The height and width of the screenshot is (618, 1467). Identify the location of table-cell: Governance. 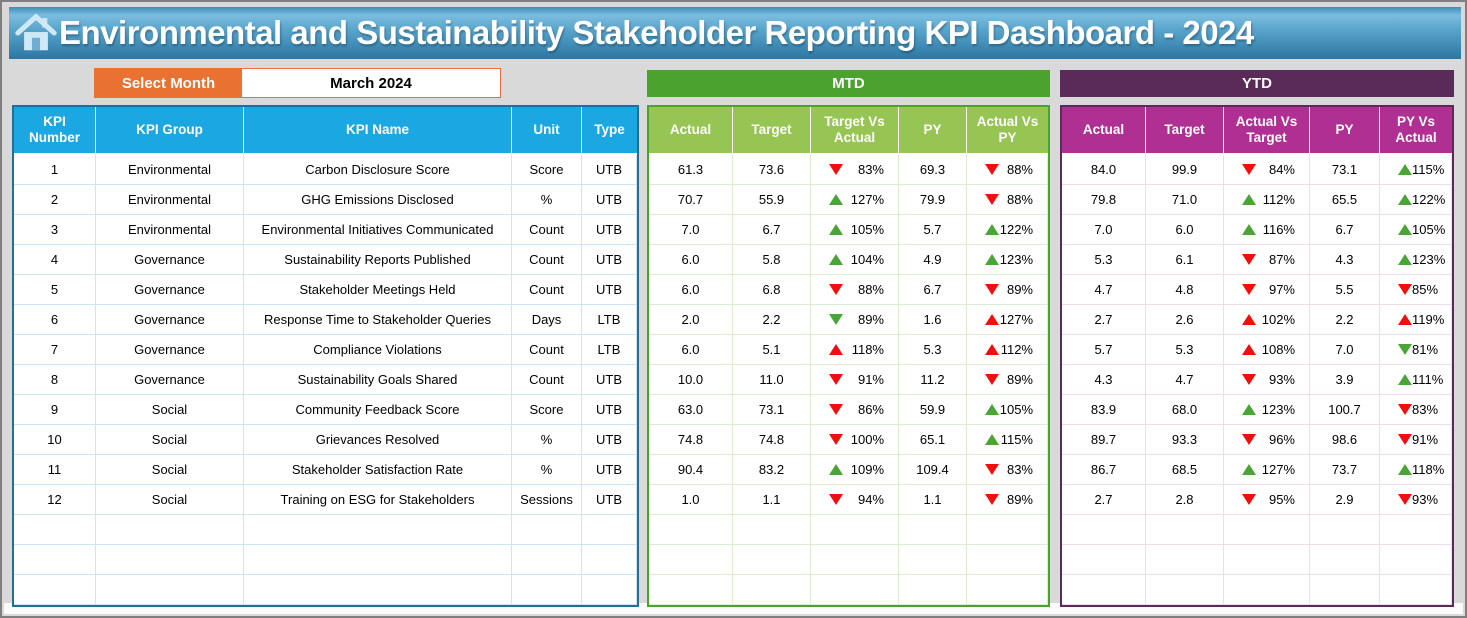
(170, 380).